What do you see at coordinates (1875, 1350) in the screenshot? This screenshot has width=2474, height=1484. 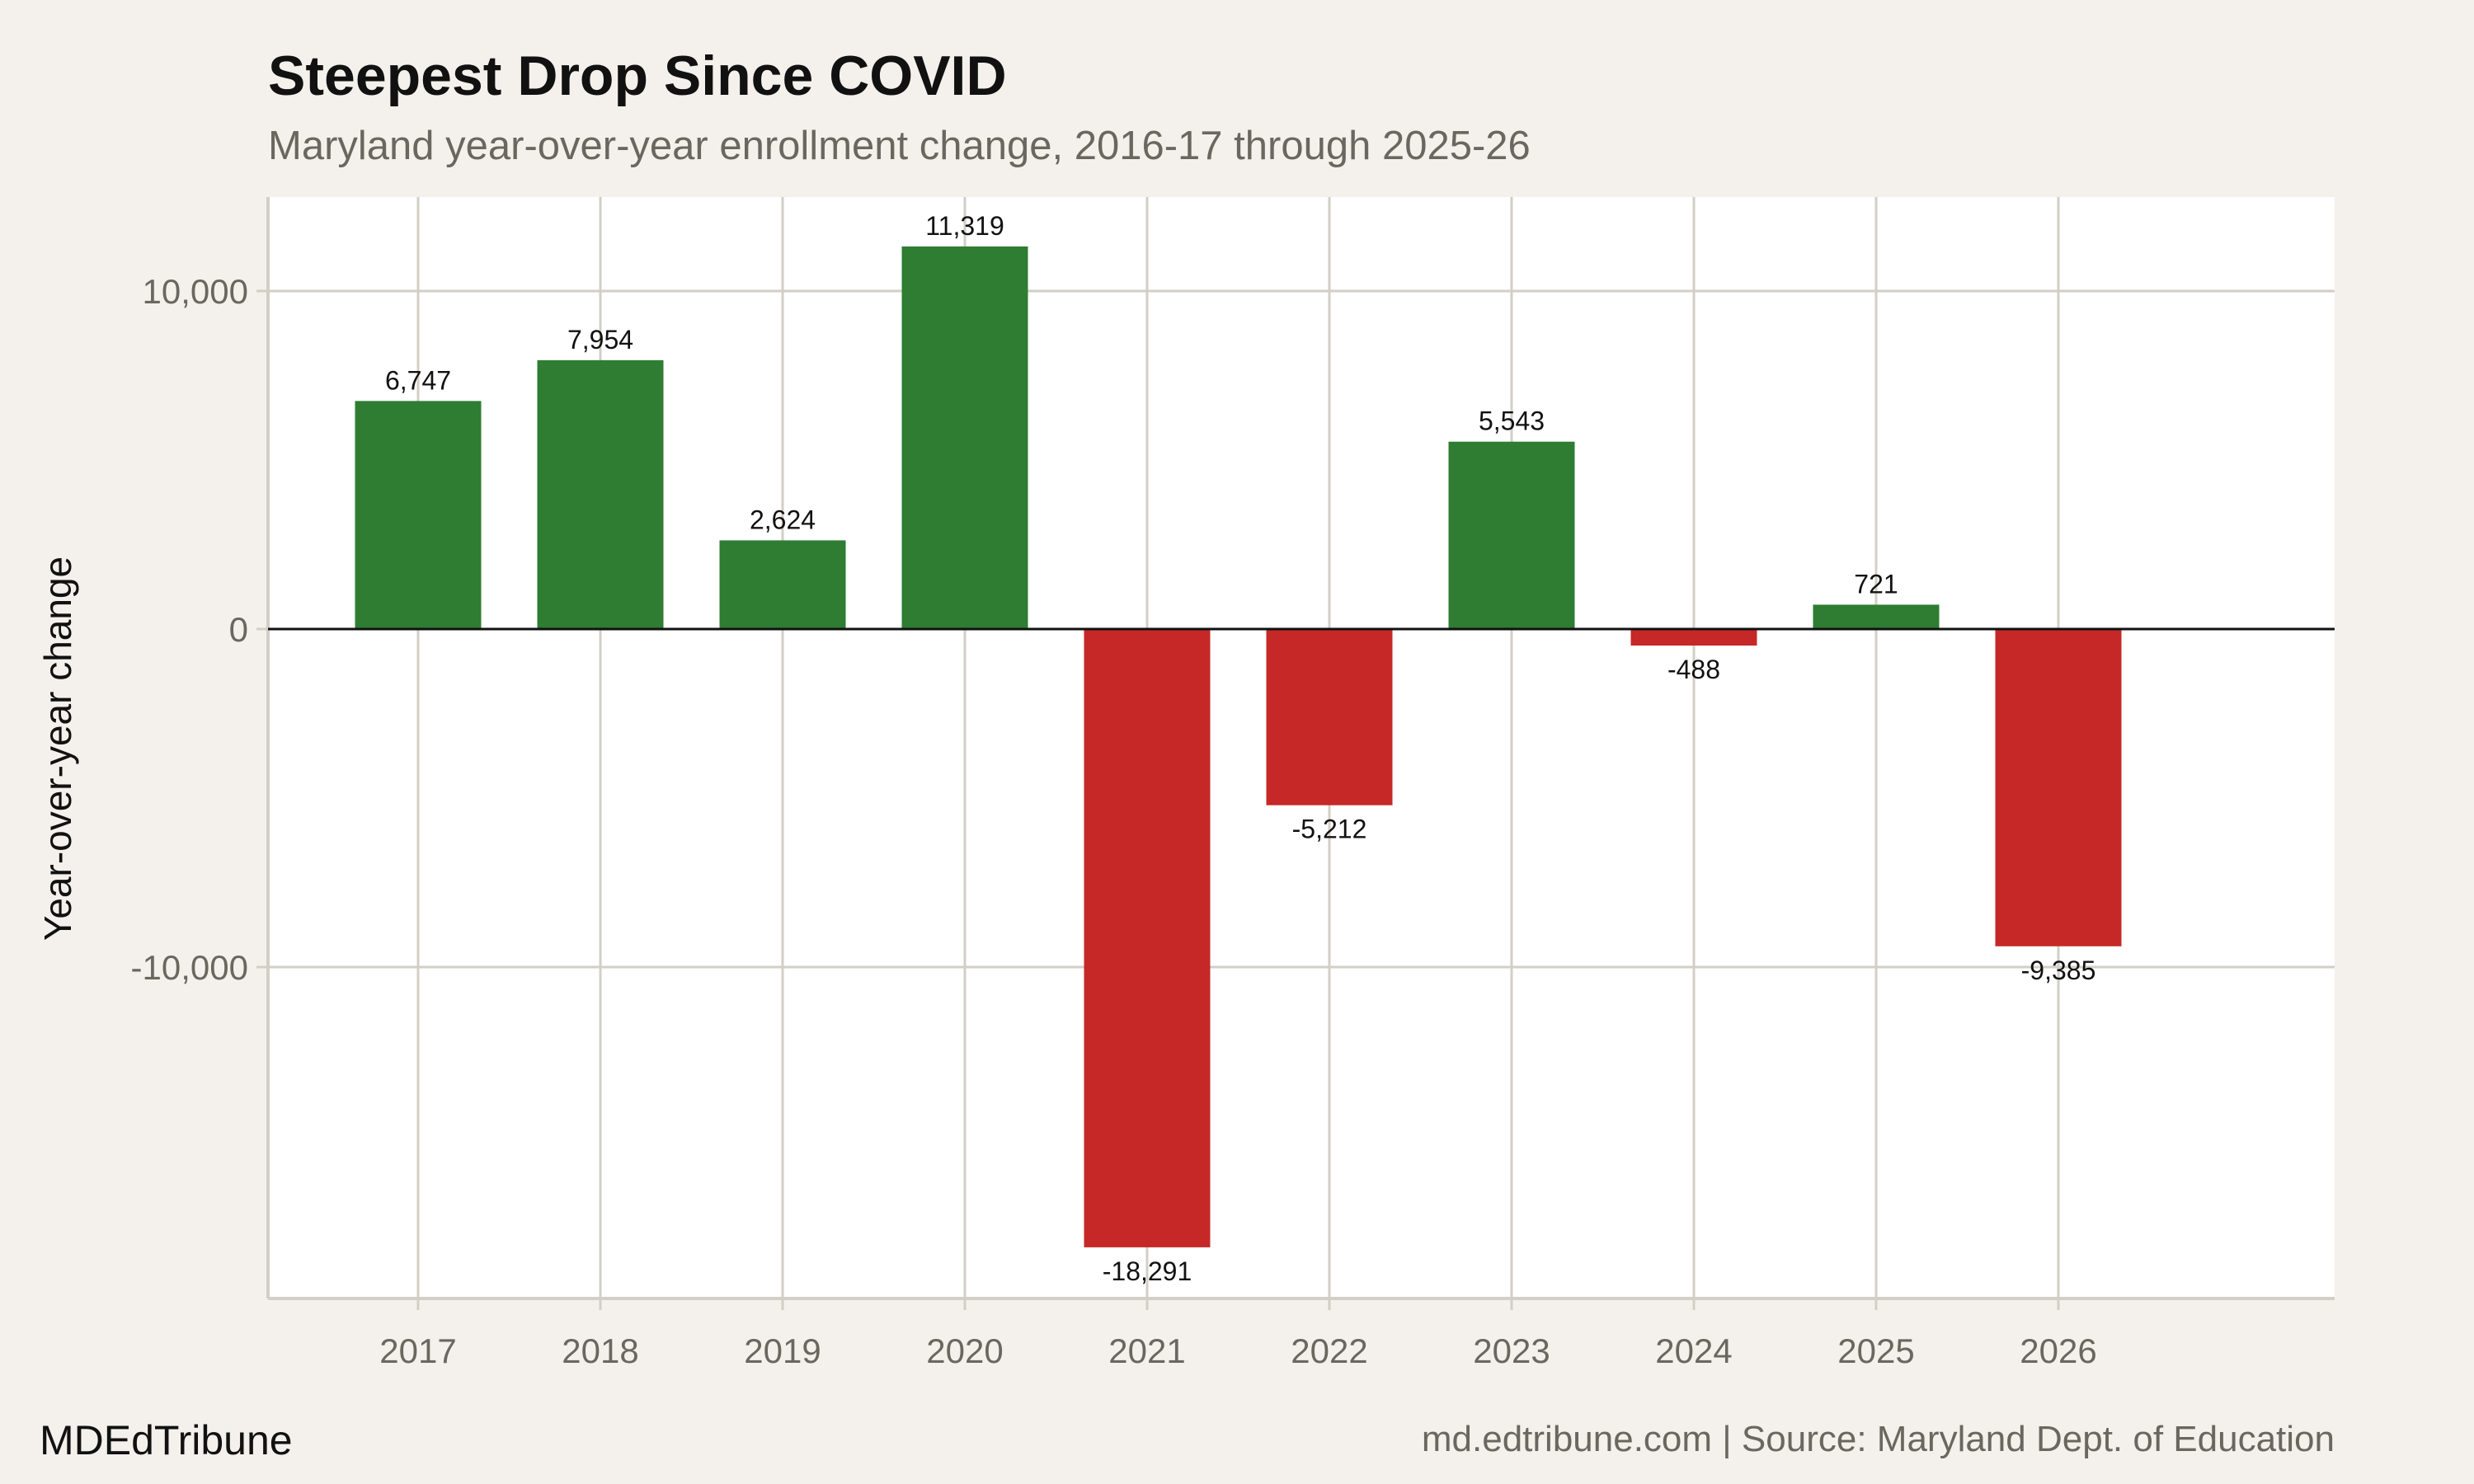 I see `x-tick-label: 2025` at bounding box center [1875, 1350].